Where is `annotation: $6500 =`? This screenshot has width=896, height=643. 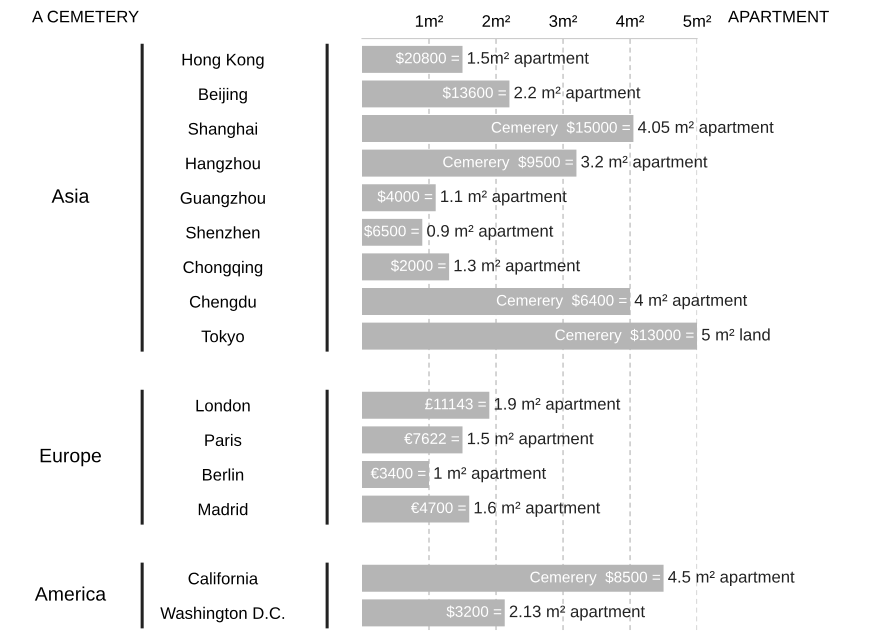
annotation: $6500 = is located at coordinates (391, 231).